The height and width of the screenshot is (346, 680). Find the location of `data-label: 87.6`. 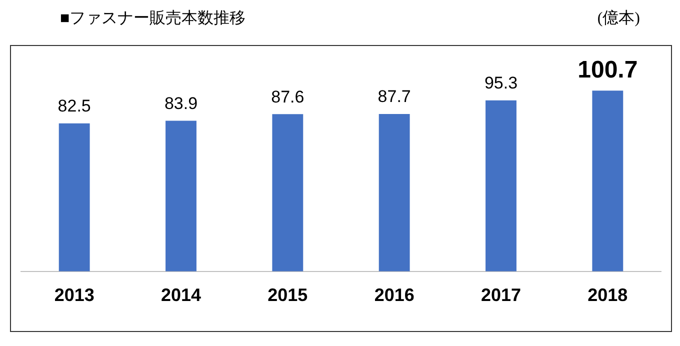

data-label: 87.6 is located at coordinates (287, 96).